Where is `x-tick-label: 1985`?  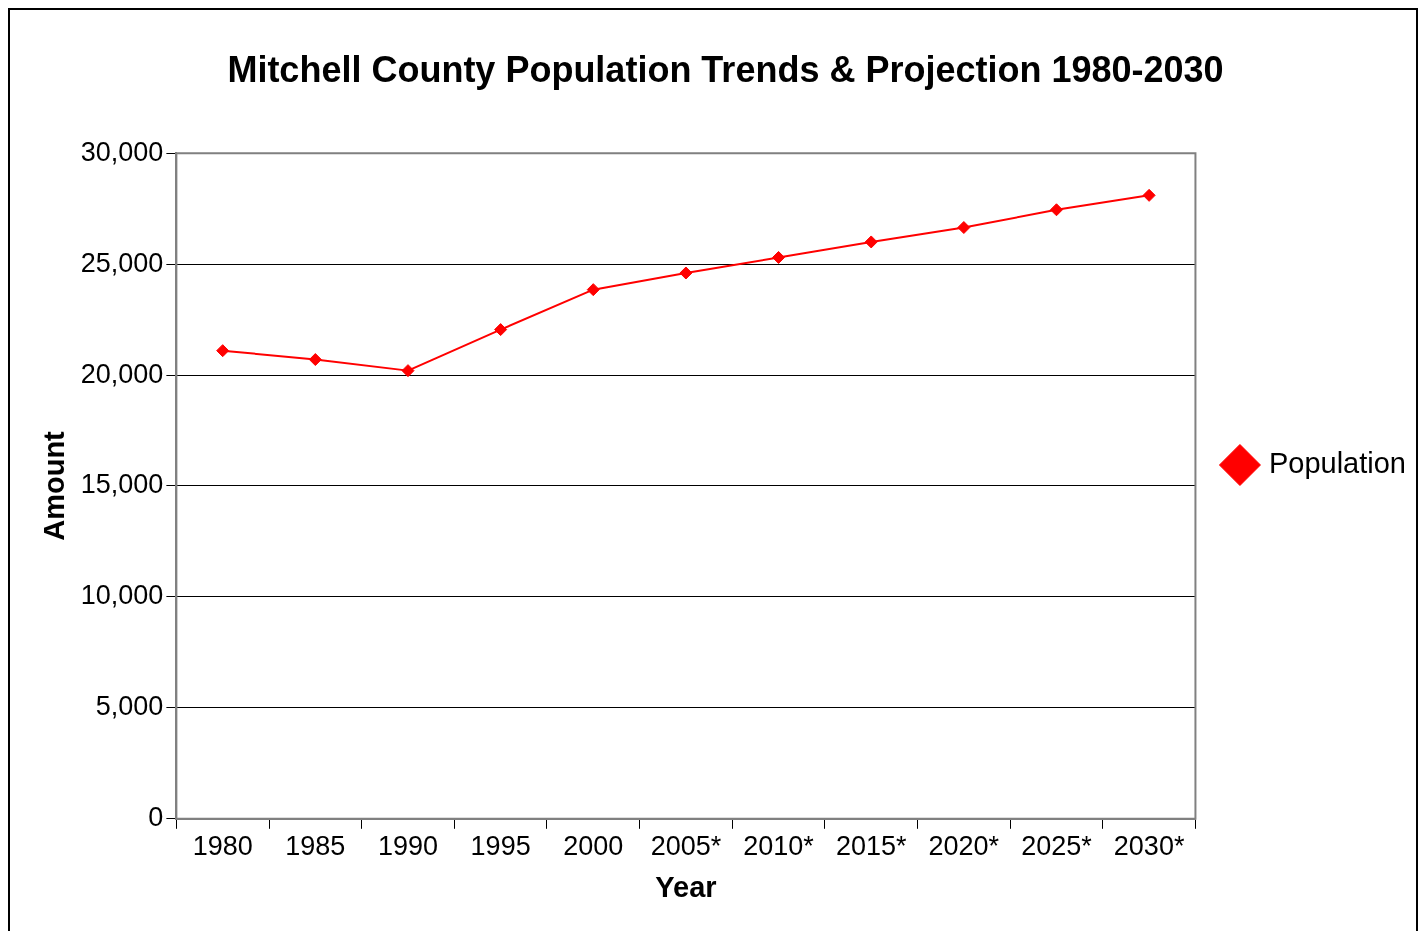
x-tick-label: 1985 is located at coordinates (315, 846).